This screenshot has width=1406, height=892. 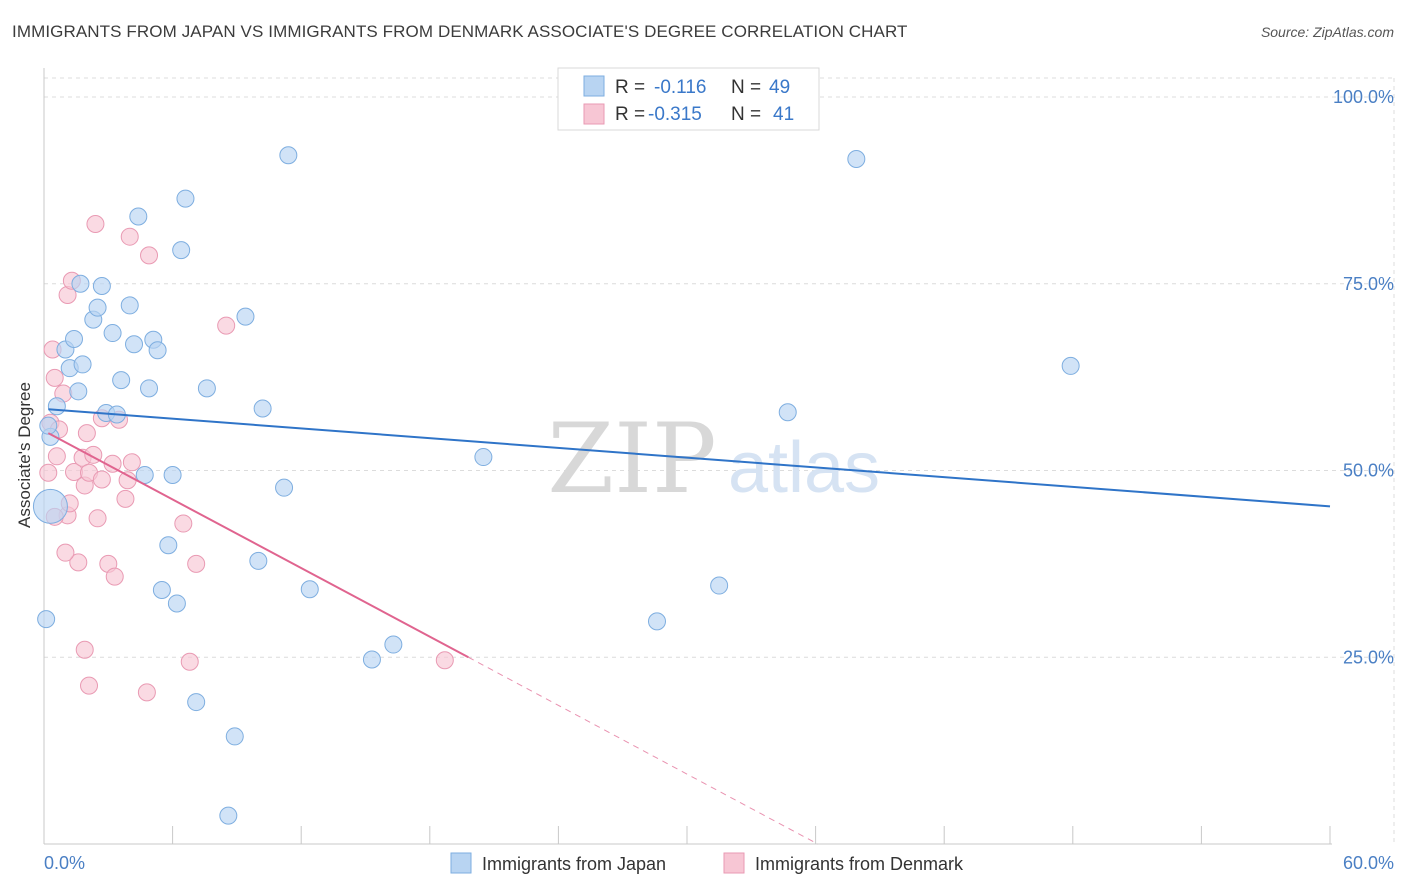 I want to click on denmark-n-label: N =, so click(x=746, y=114).